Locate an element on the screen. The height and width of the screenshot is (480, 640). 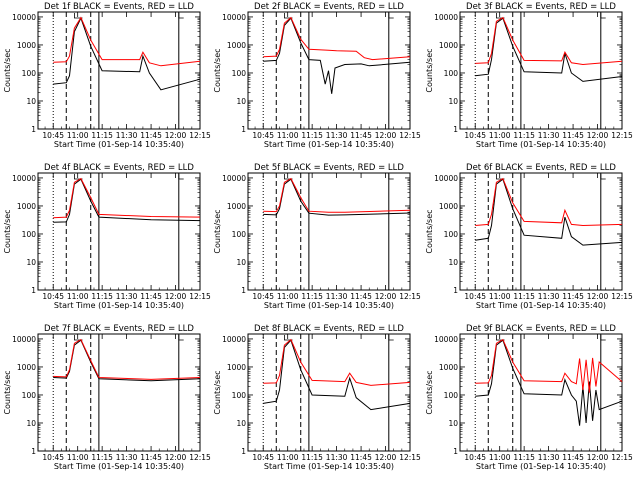
panel-title: Det 5f BLACK = Events, RED = LLD is located at coordinates (329, 168).